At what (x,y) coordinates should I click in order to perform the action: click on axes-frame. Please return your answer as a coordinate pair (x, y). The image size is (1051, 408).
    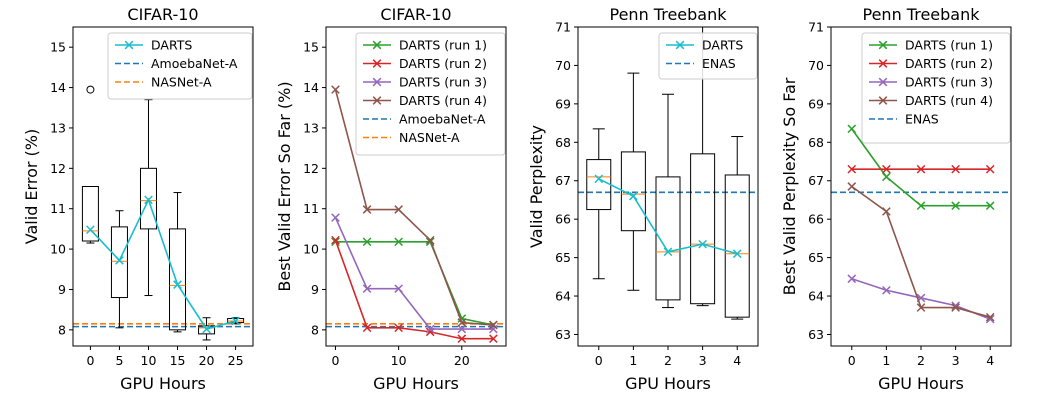
    Looking at the image, I should click on (416, 186).